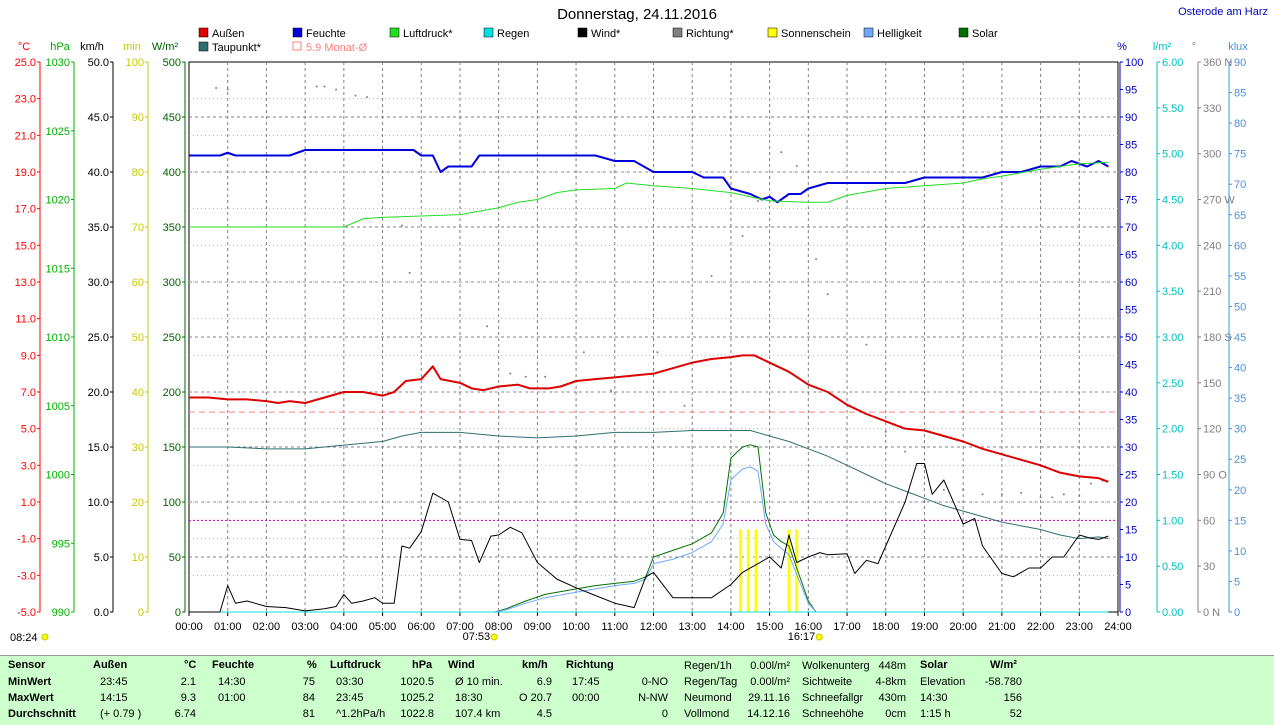  What do you see at coordinates (1118, 627) in the screenshot?
I see `x-tick-label: 24:00` at bounding box center [1118, 627].